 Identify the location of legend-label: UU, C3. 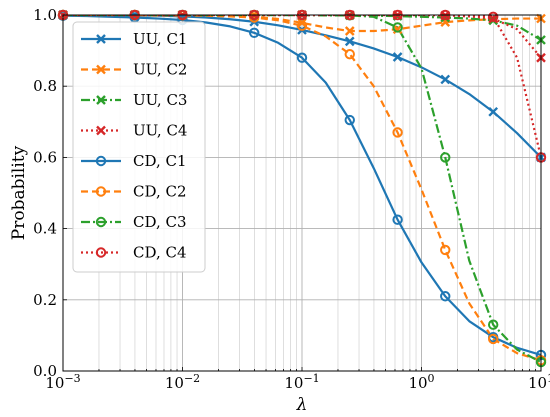
(160, 100).